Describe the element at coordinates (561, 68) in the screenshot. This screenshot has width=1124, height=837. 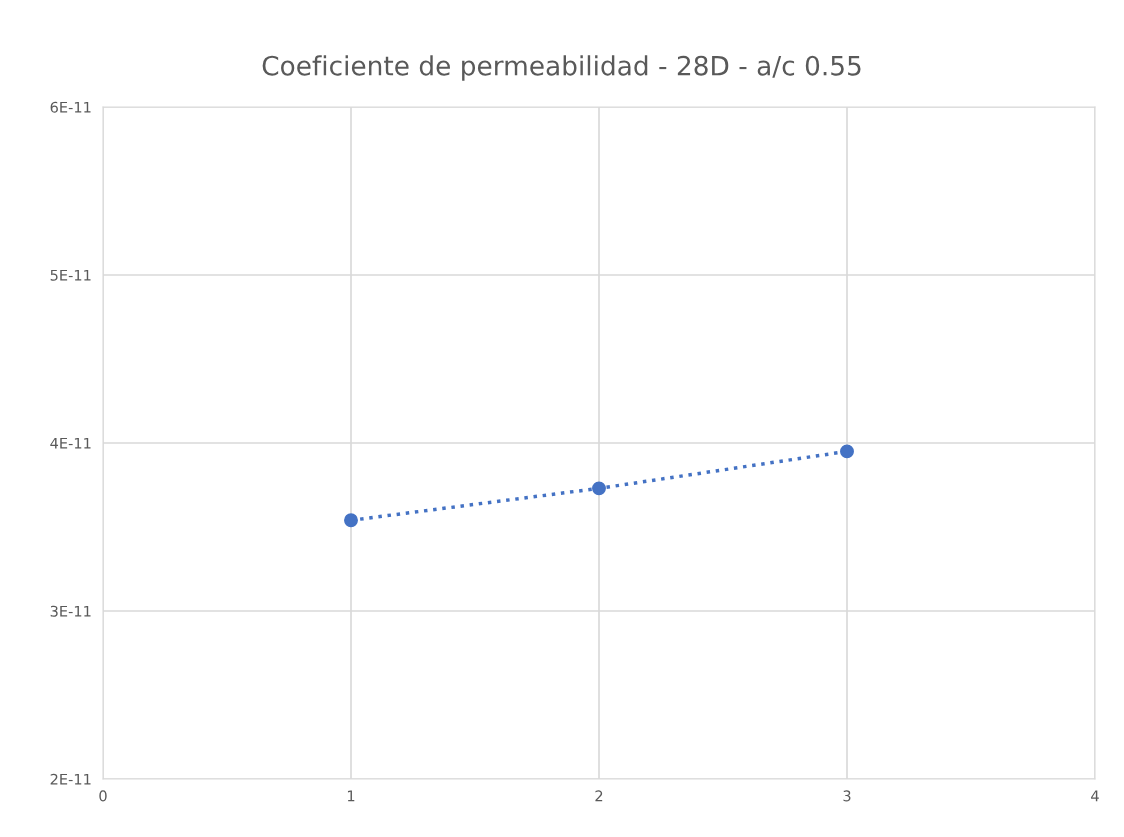
I see `chart-title: Coeficiente de permeabilidad - 28D - a/c 0.55` at that location.